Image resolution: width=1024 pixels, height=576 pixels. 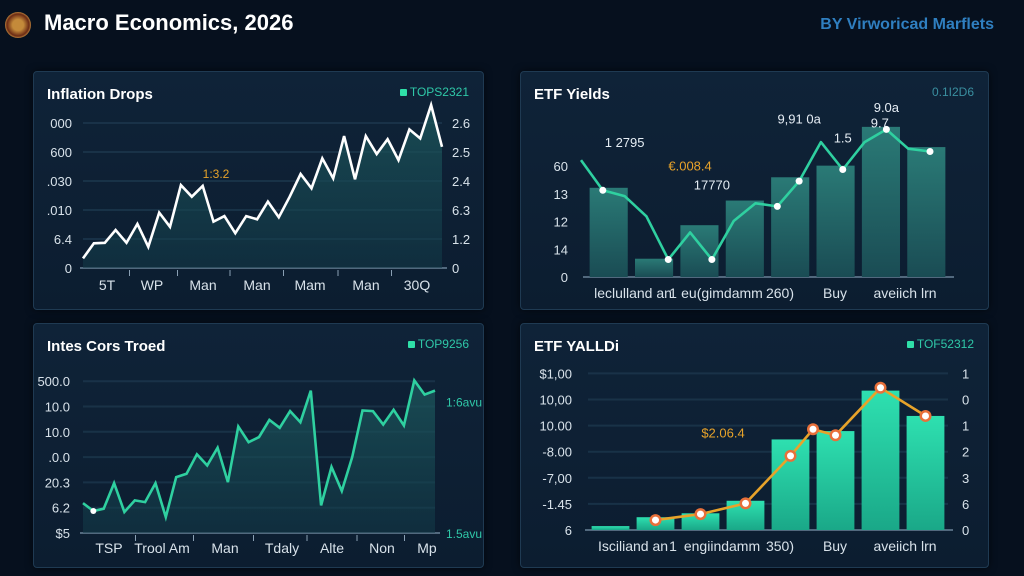 What do you see at coordinates (689, 165) in the screenshot?
I see `data-label: €.008.4` at bounding box center [689, 165].